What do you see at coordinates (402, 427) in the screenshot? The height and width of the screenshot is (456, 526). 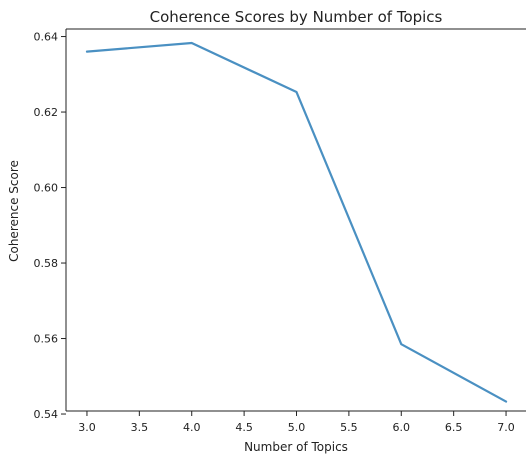 I see `x-tick-label-6: 6.0` at bounding box center [402, 427].